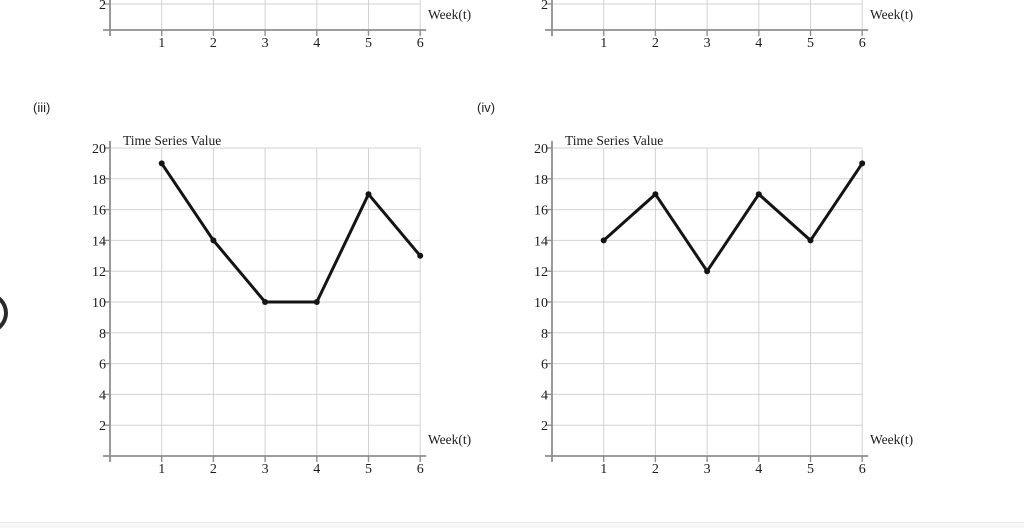  I want to click on chart-top-left-partial: 2 1 2 3 4 5 6 Week(t), so click(285, 27).